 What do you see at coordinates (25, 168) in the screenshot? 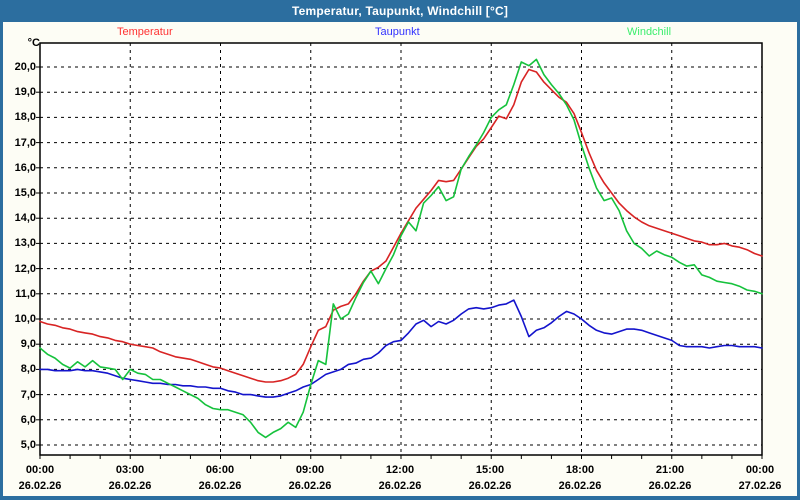
I see `y-tick-label: 16,0` at bounding box center [25, 168].